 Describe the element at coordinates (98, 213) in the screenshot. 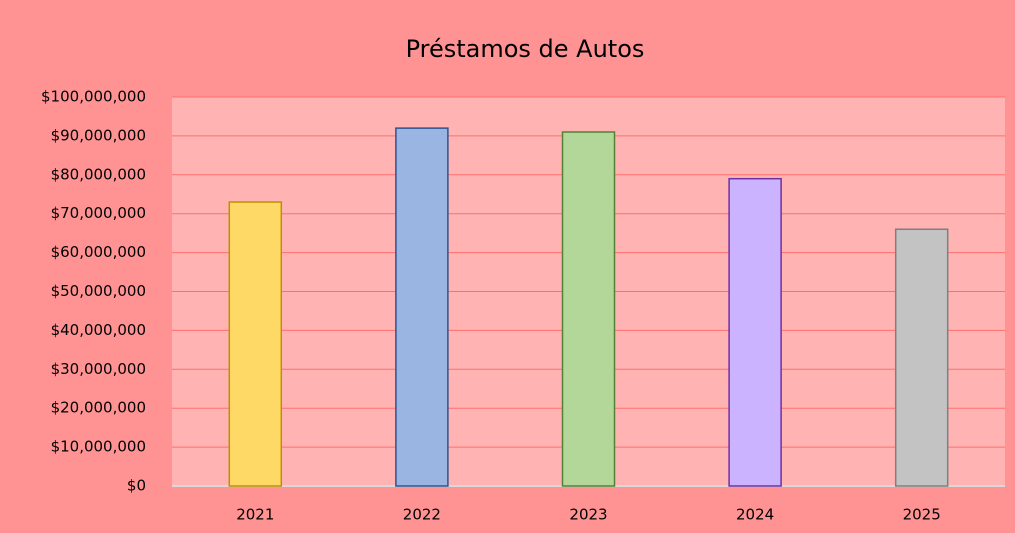

I see `y-tick-label: $70,000,000` at that location.